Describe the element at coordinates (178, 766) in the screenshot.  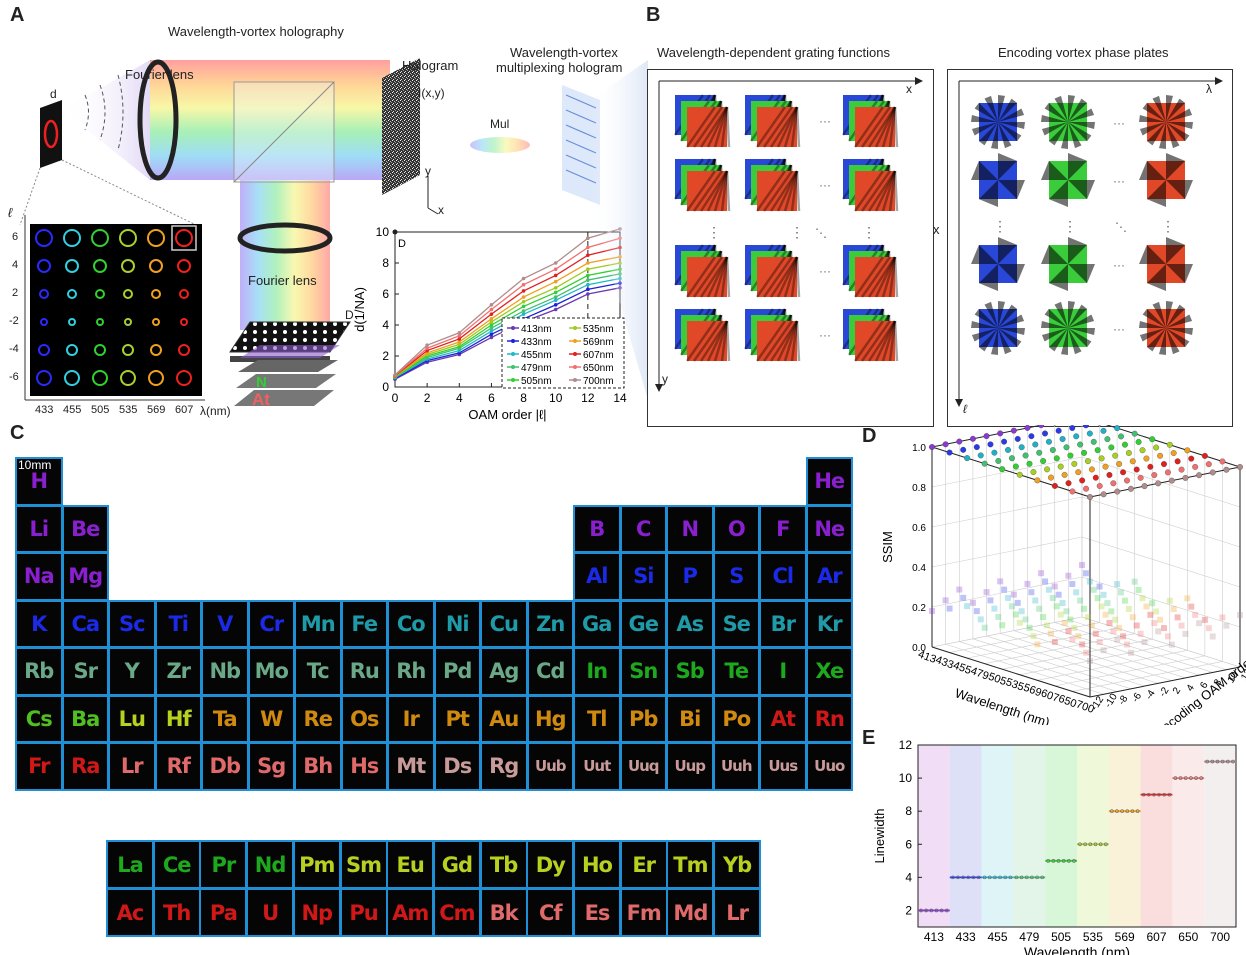
I see `element-symbol: Rf` at that location.